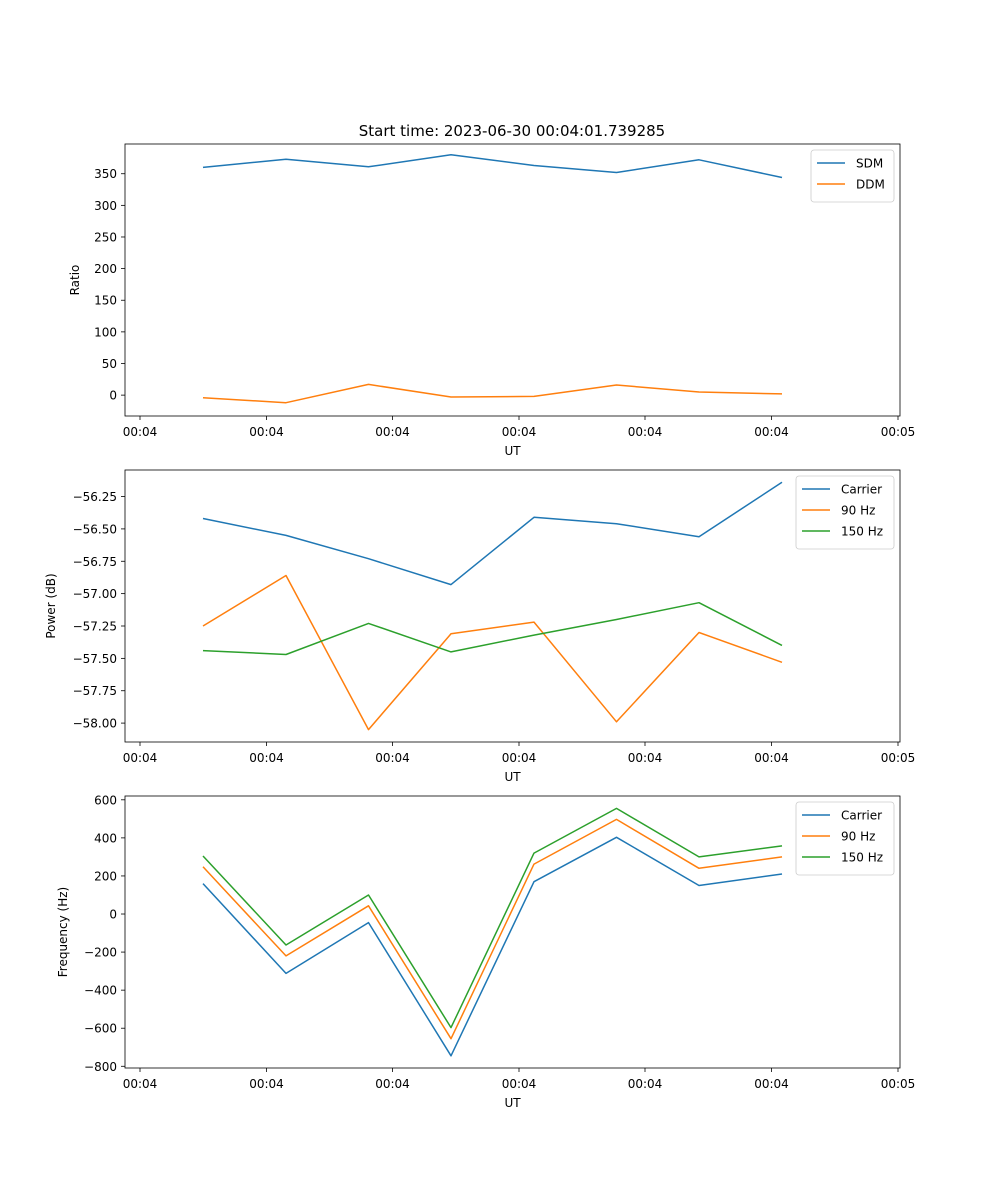 This screenshot has width=1000, height=1200. What do you see at coordinates (492, 166) in the screenshot?
I see `series-line-sdm` at bounding box center [492, 166].